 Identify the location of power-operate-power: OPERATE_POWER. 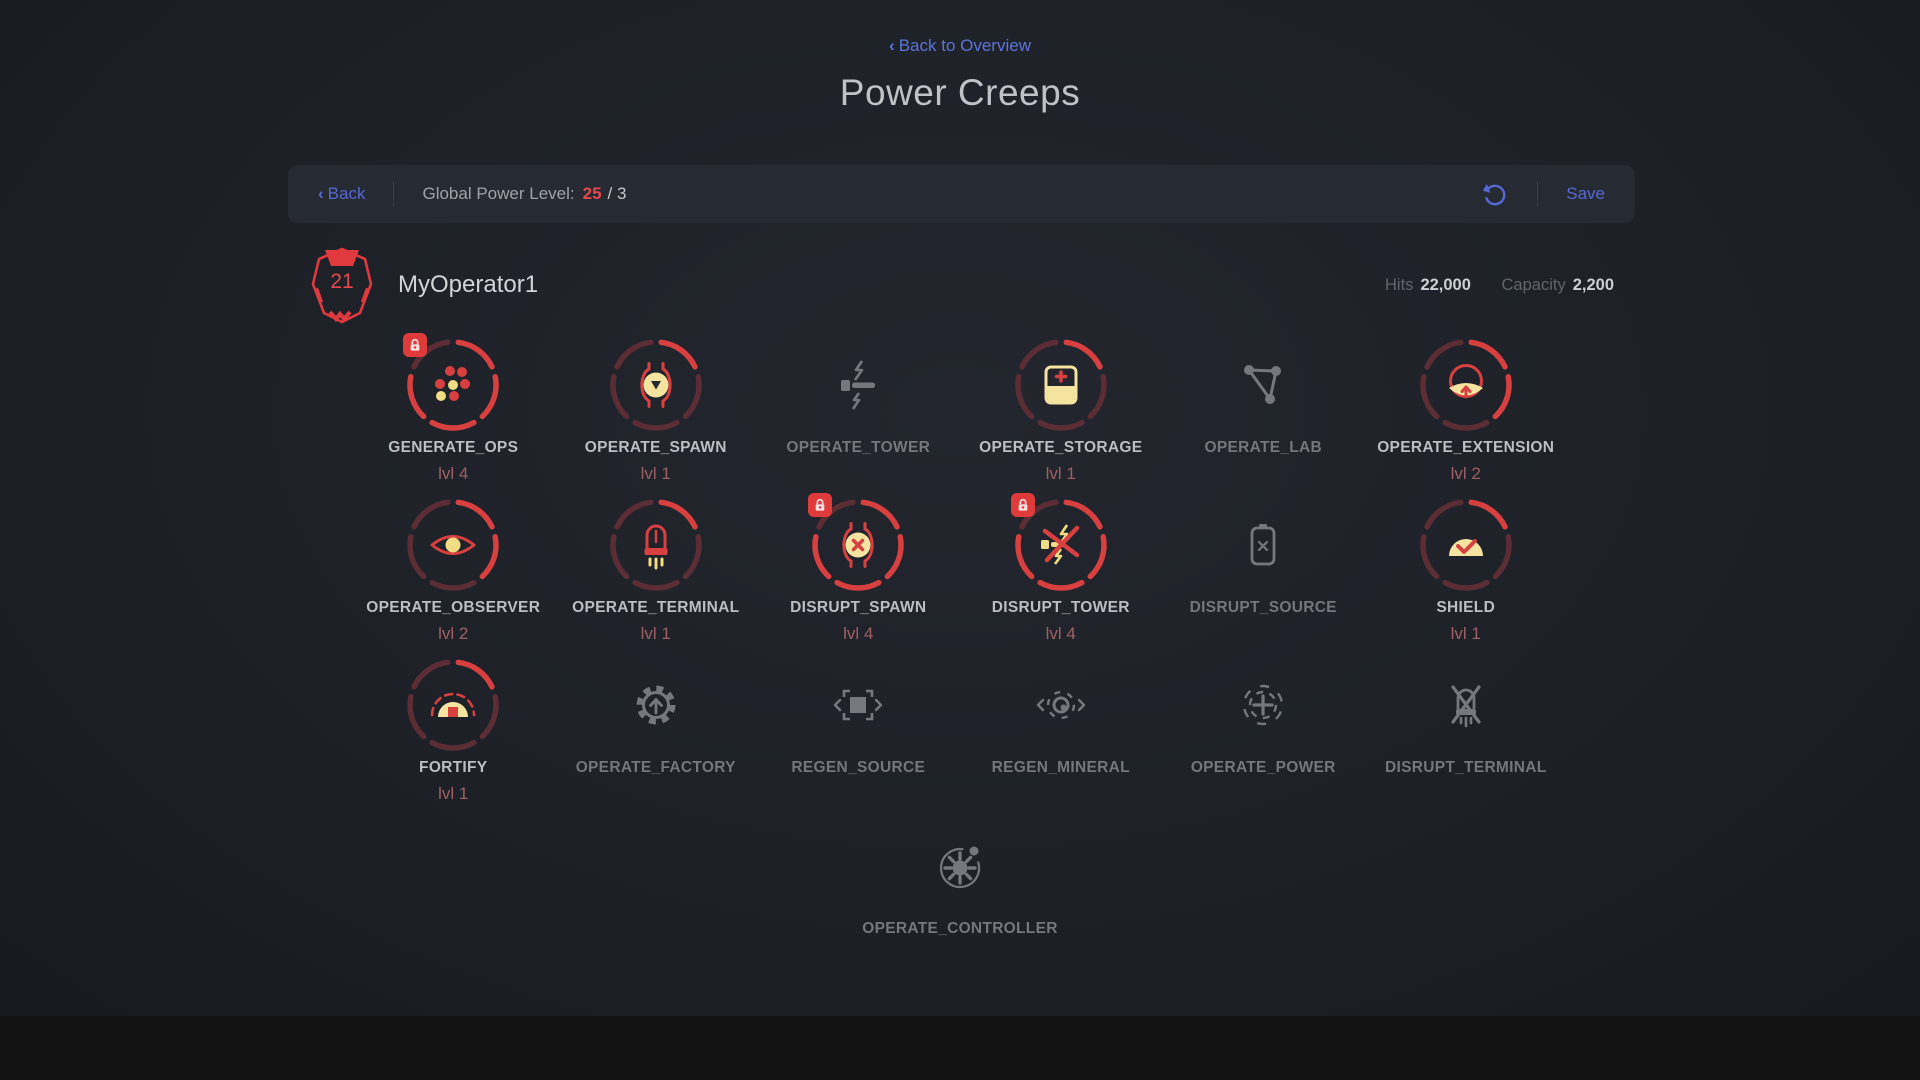
(1263, 730).